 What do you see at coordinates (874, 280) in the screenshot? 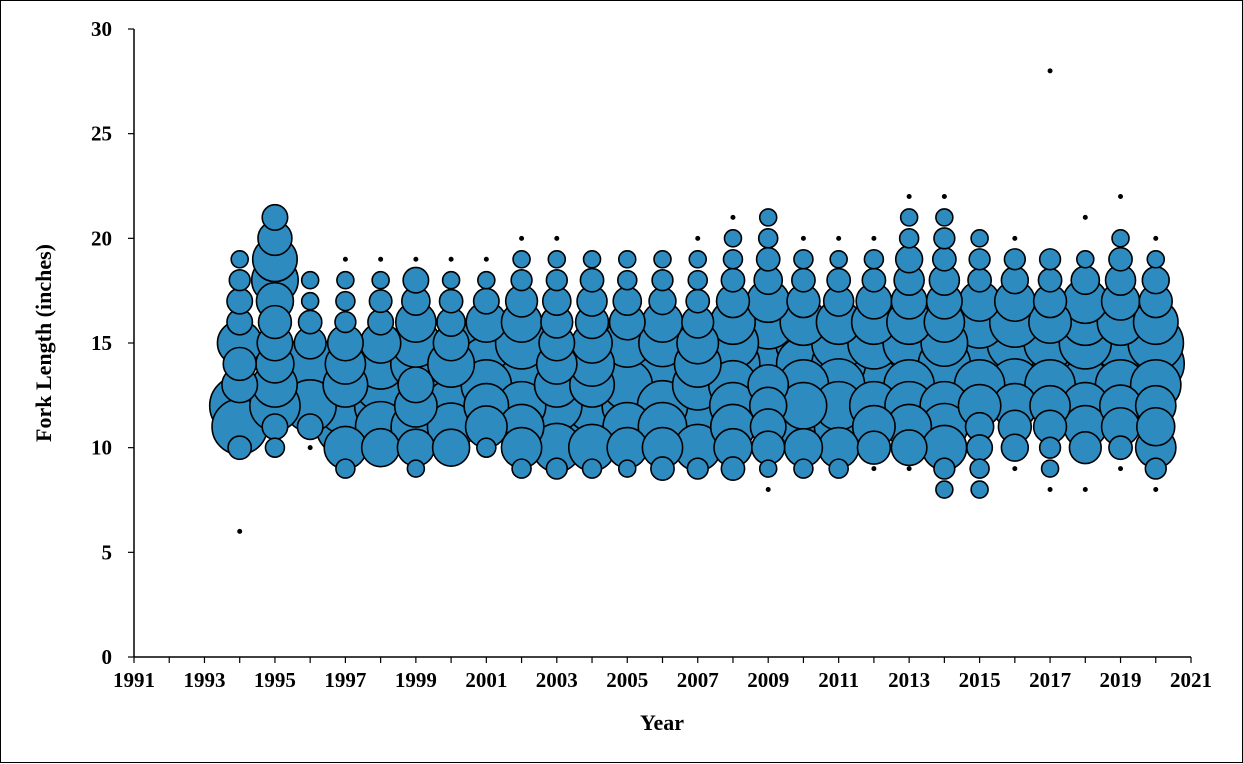
I see `bubble-2012-18in` at bounding box center [874, 280].